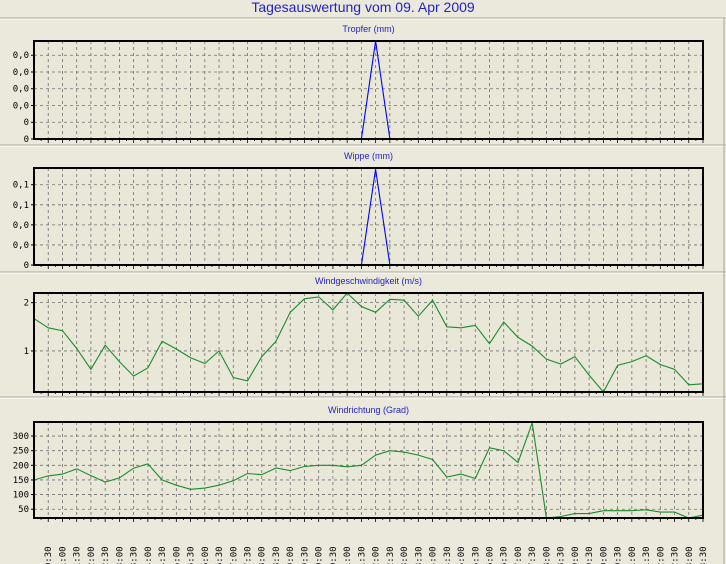 This screenshot has width=726, height=564. I want to click on page-title: Tagesauswertung vom 09. Apr 2009, so click(363, 7).